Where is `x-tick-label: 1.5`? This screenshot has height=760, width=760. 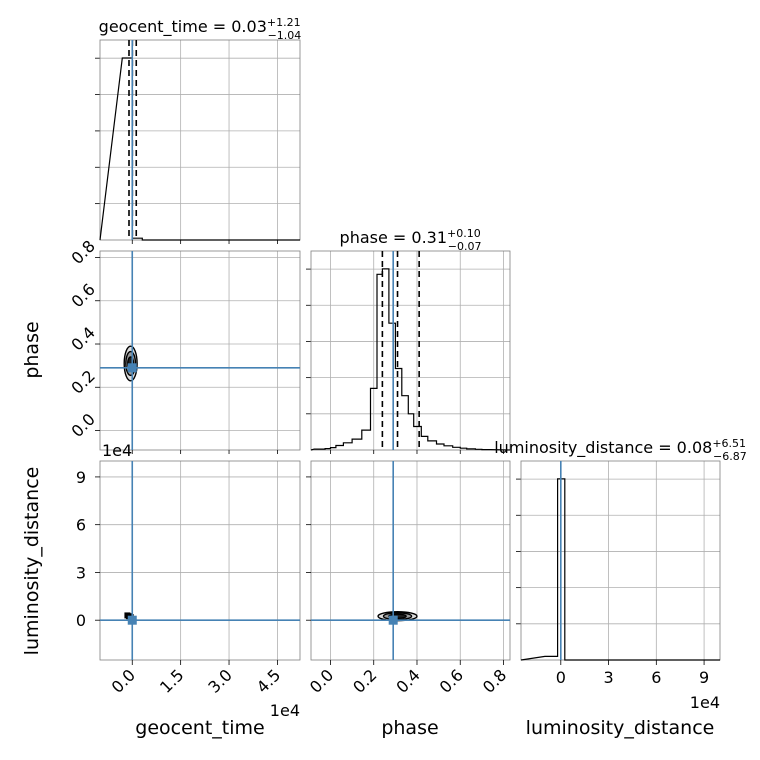
x-tick-label: 1.5 is located at coordinates (171, 680).